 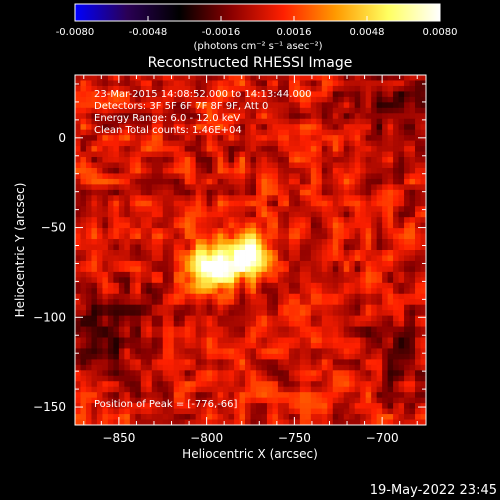 What do you see at coordinates (75, 32) in the screenshot?
I see `colorbar-tick-label: -0.0080` at bounding box center [75, 32].